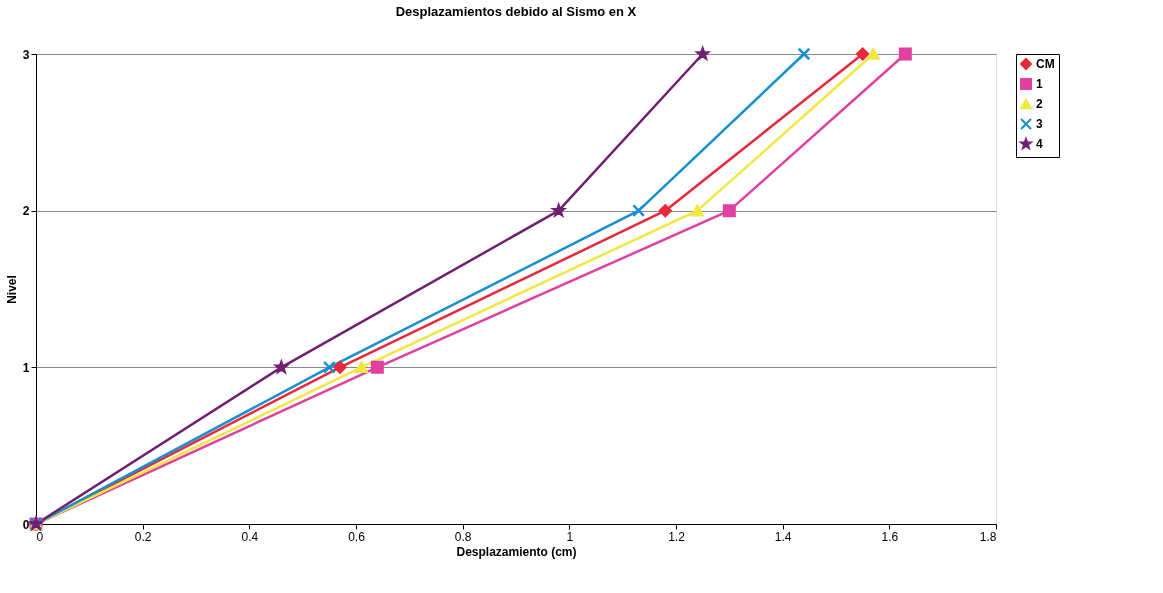 Image resolution: width=1163 pixels, height=593 pixels. What do you see at coordinates (357, 536) in the screenshot?
I see `x-tick-label: 0.6` at bounding box center [357, 536].